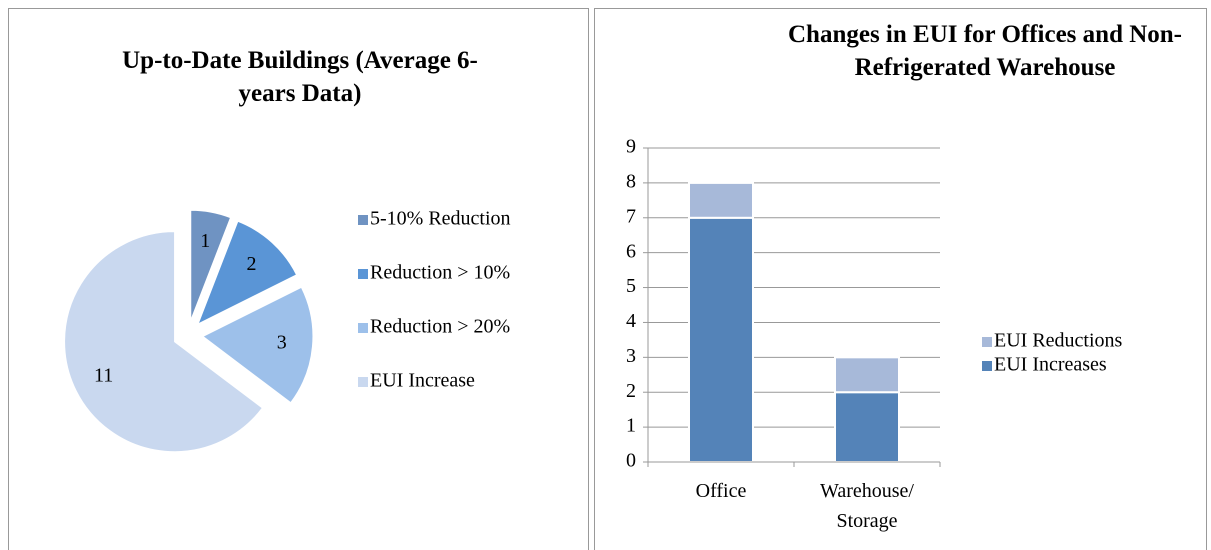  What do you see at coordinates (440, 327) in the screenshot?
I see `legend-label: Reduction > 20%` at bounding box center [440, 327].